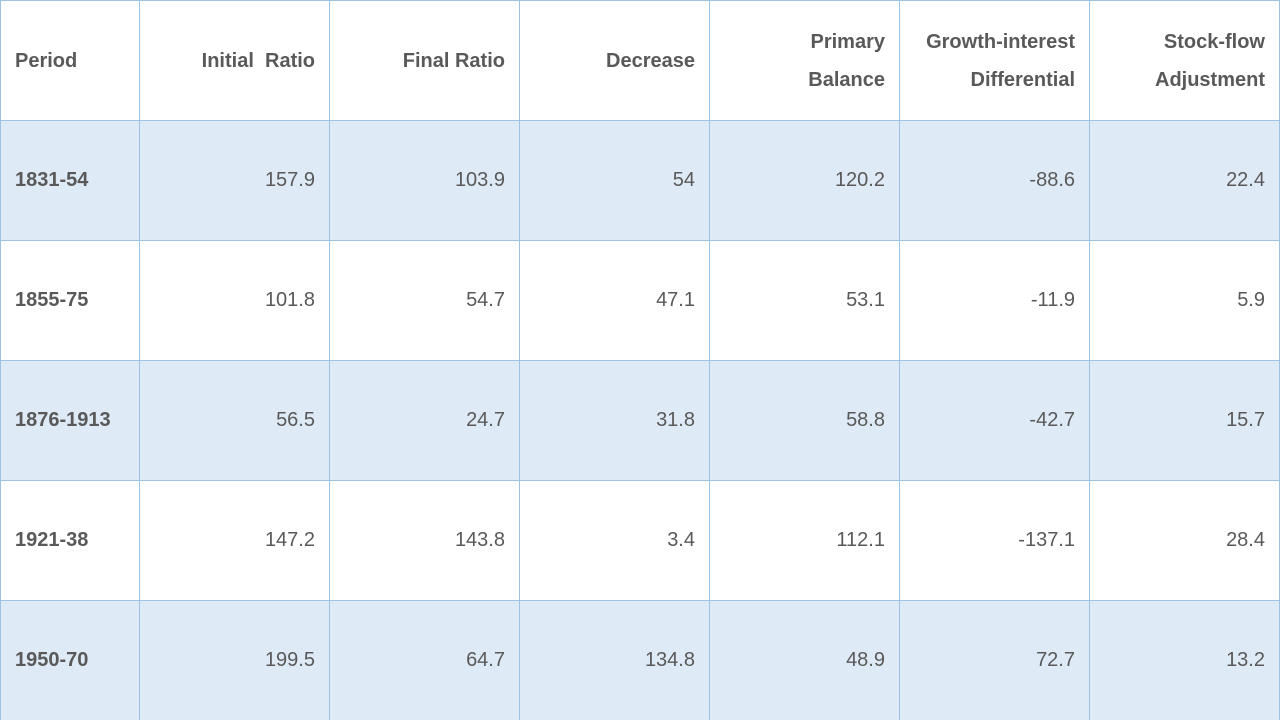  I want to click on cell-stock-flow-adjustment: 5.9, so click(1184, 300).